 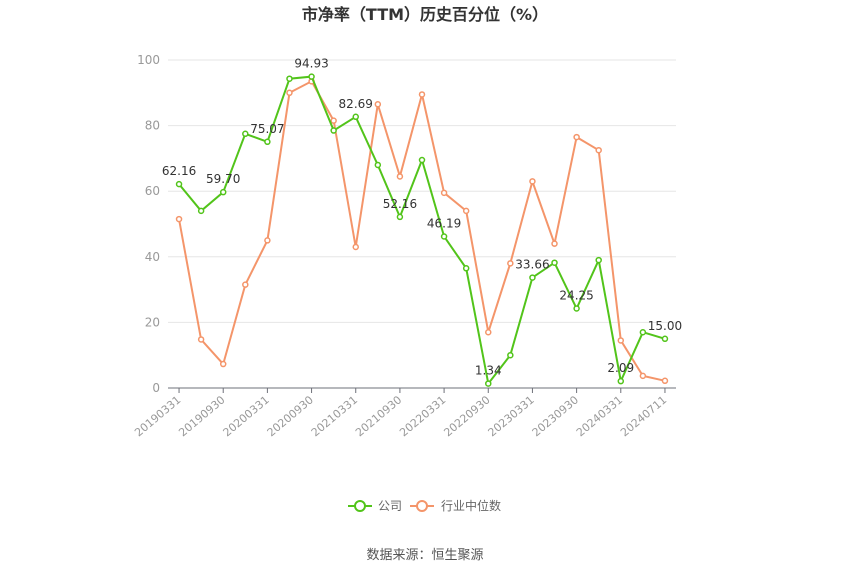 I want to click on source-note: 数据来源：恒生聚源, so click(x=424, y=555).